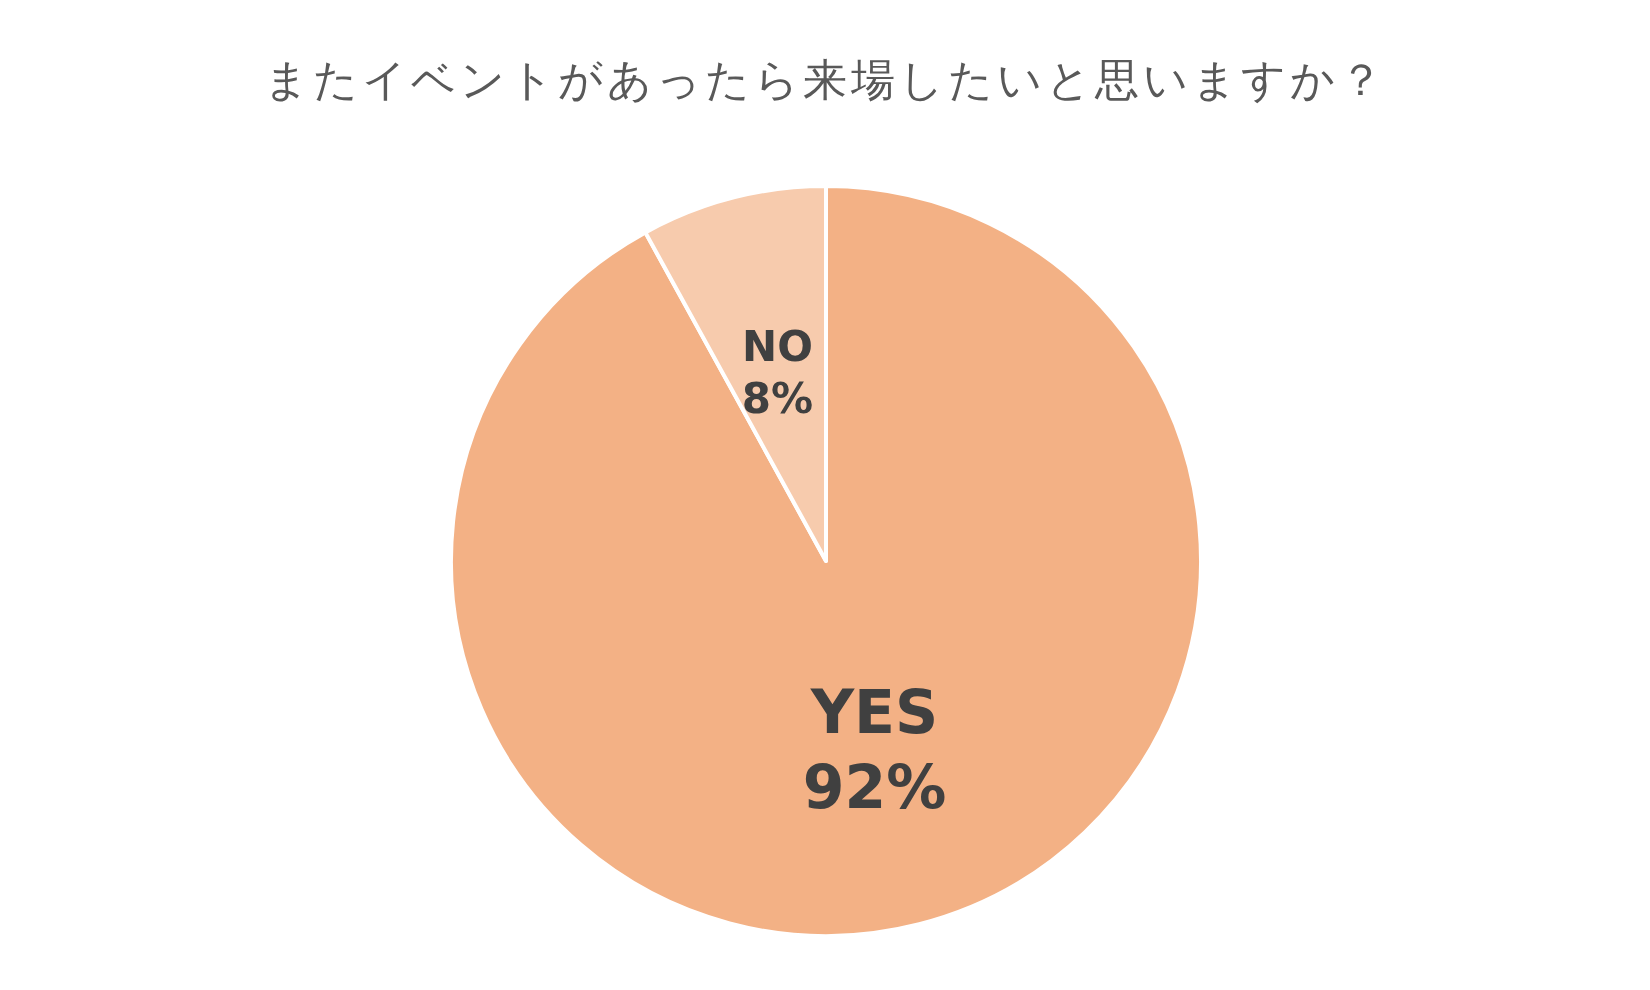 The width and height of the screenshot is (1650, 990). Describe the element at coordinates (874, 712) in the screenshot. I see `slice-label: YES` at that location.